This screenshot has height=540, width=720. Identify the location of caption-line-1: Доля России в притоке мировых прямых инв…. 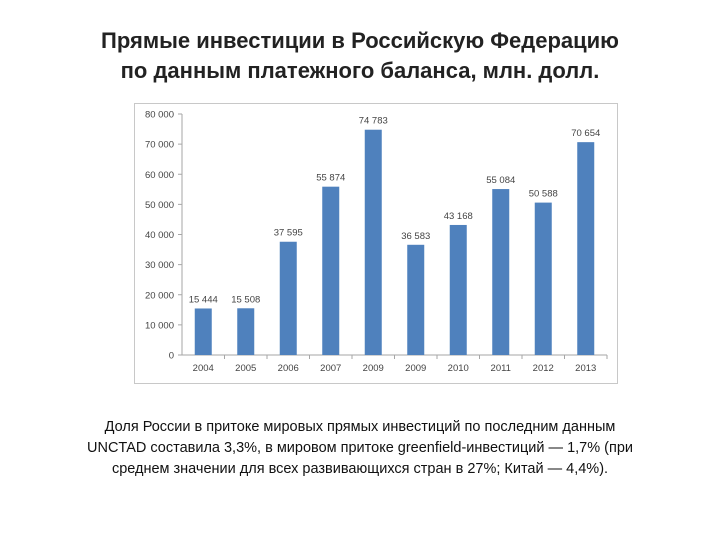
(360, 427).